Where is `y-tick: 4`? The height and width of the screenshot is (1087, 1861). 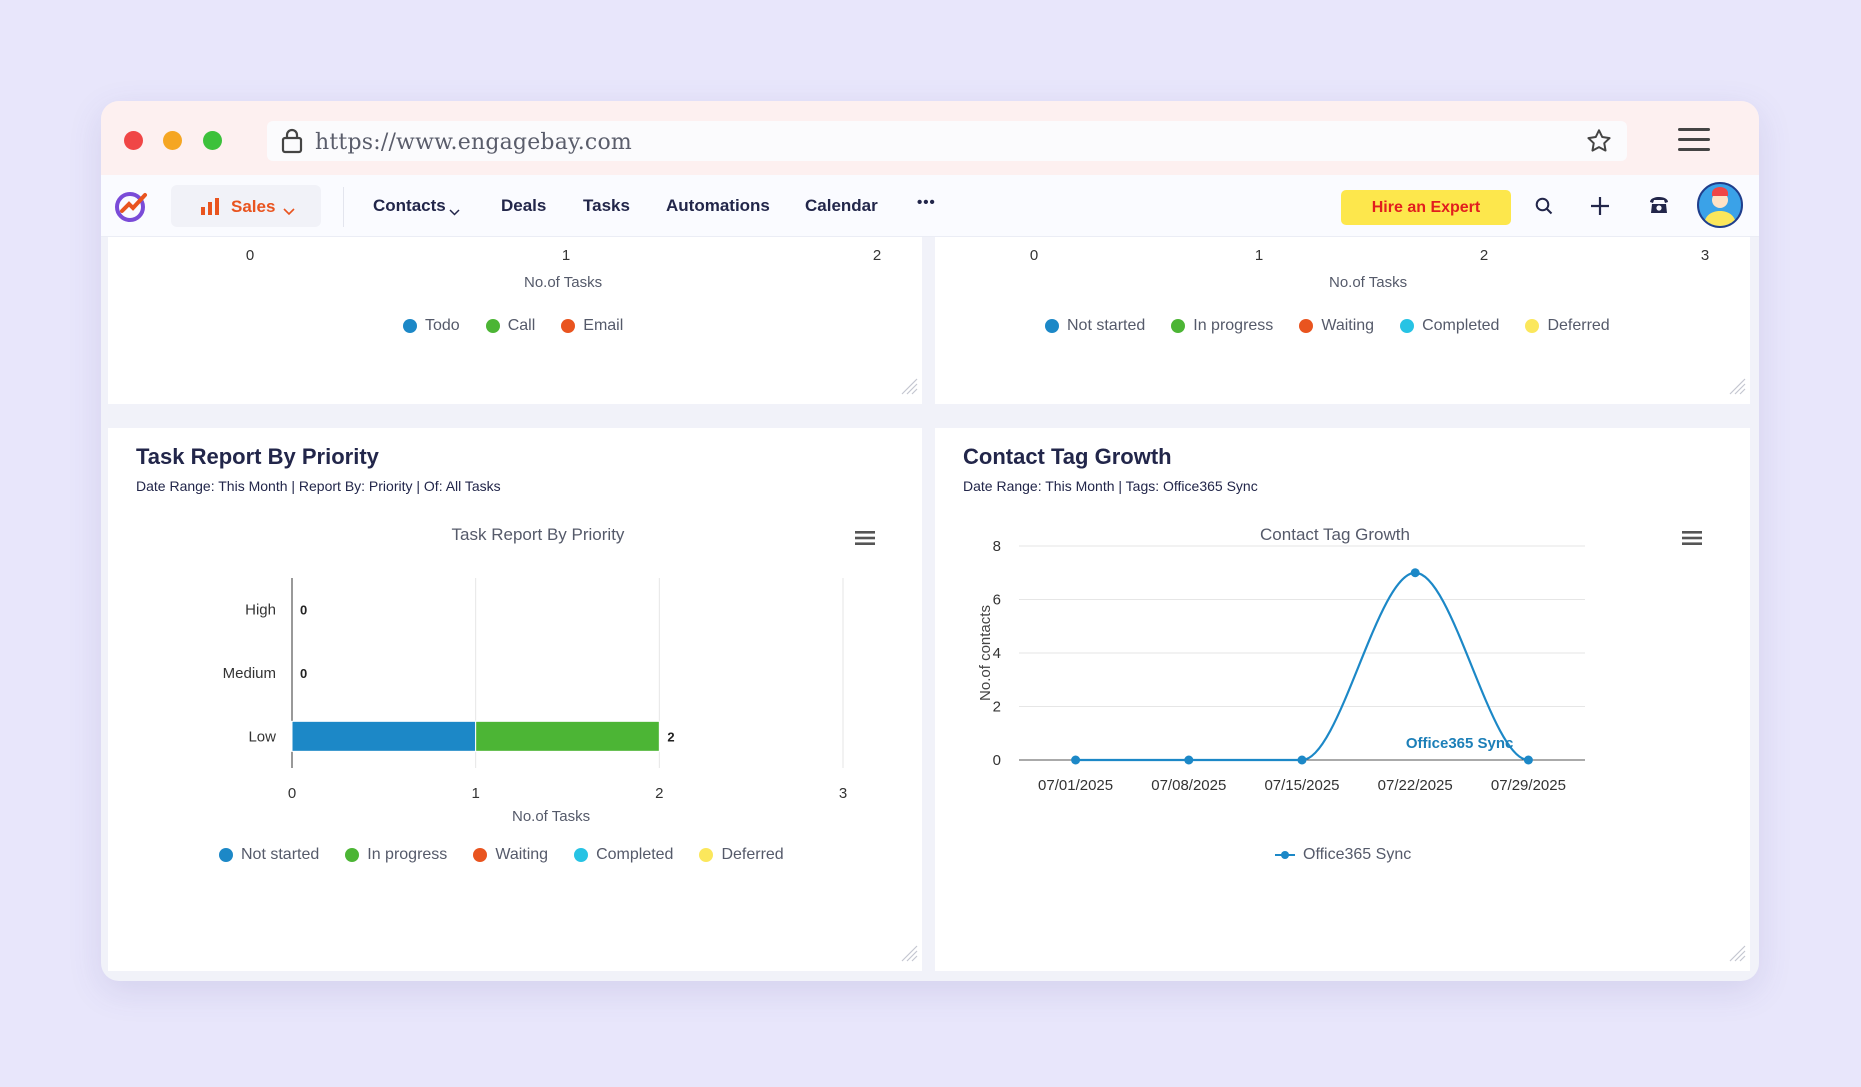 y-tick: 4 is located at coordinates (997, 653).